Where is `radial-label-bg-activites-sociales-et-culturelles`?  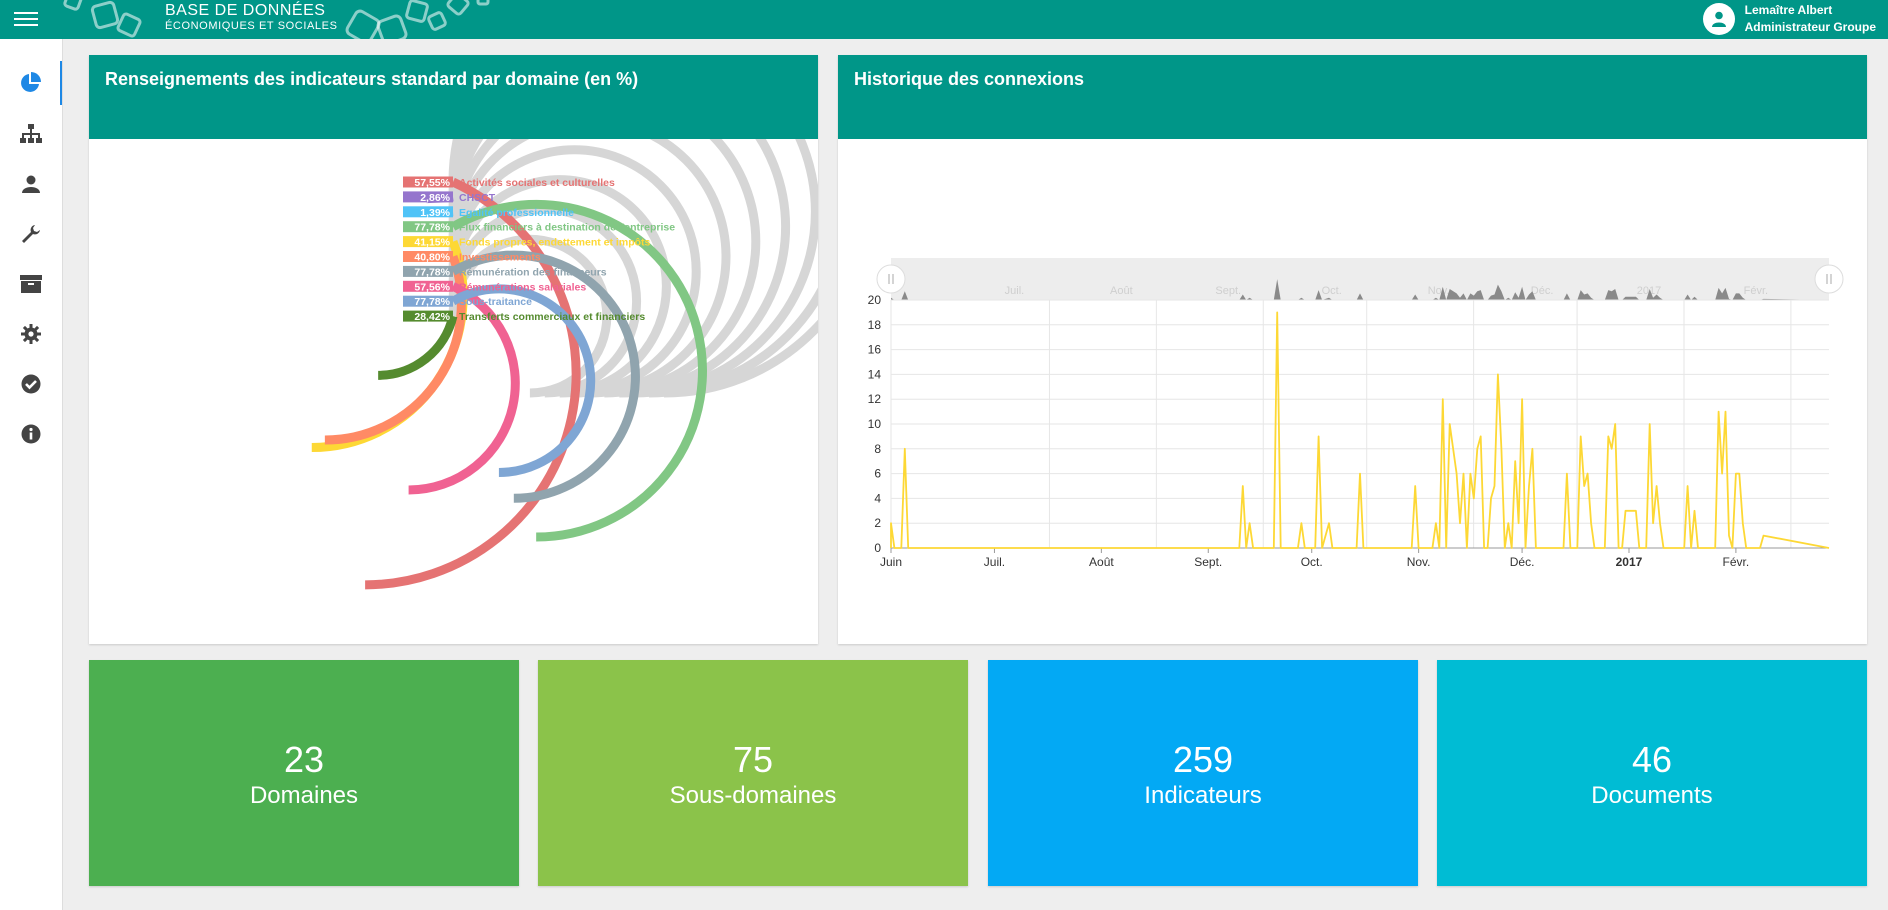
radial-label-bg-activites-sociales-et-culturelles is located at coordinates (428, 182).